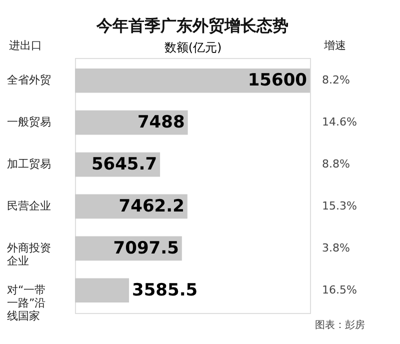 This screenshot has width=400, height=344. I want to click on text: 3.8%, so click(336, 247).